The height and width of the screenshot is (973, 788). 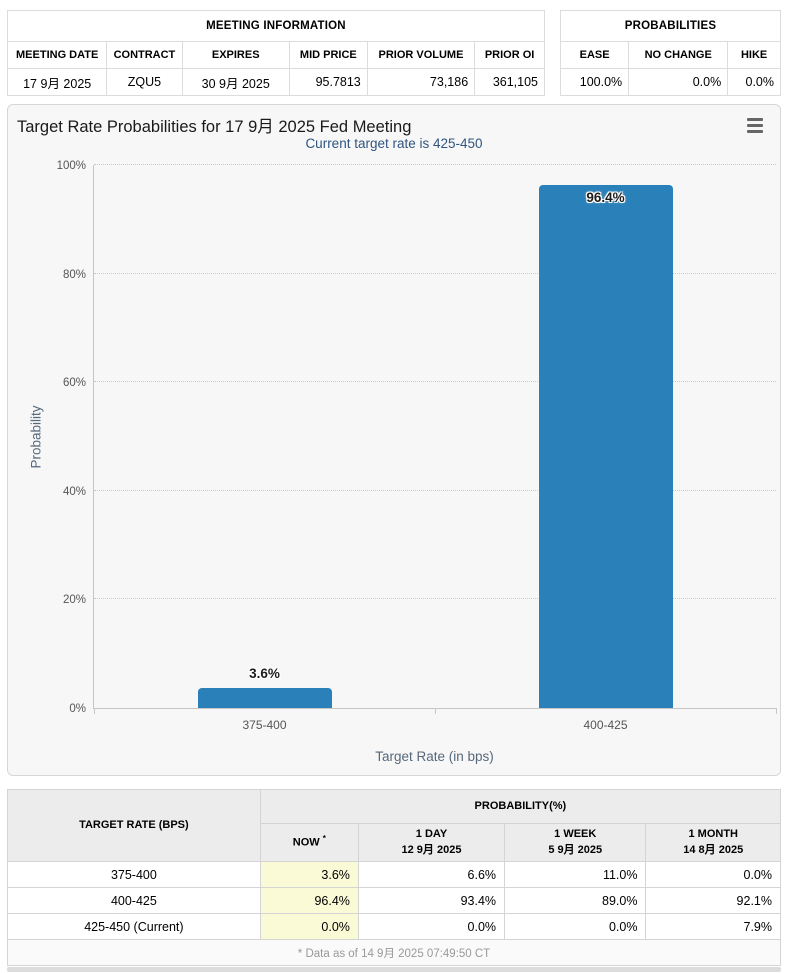 What do you see at coordinates (575, 849) in the screenshot?
I see `one-week-date: 5 9月 2025` at bounding box center [575, 849].